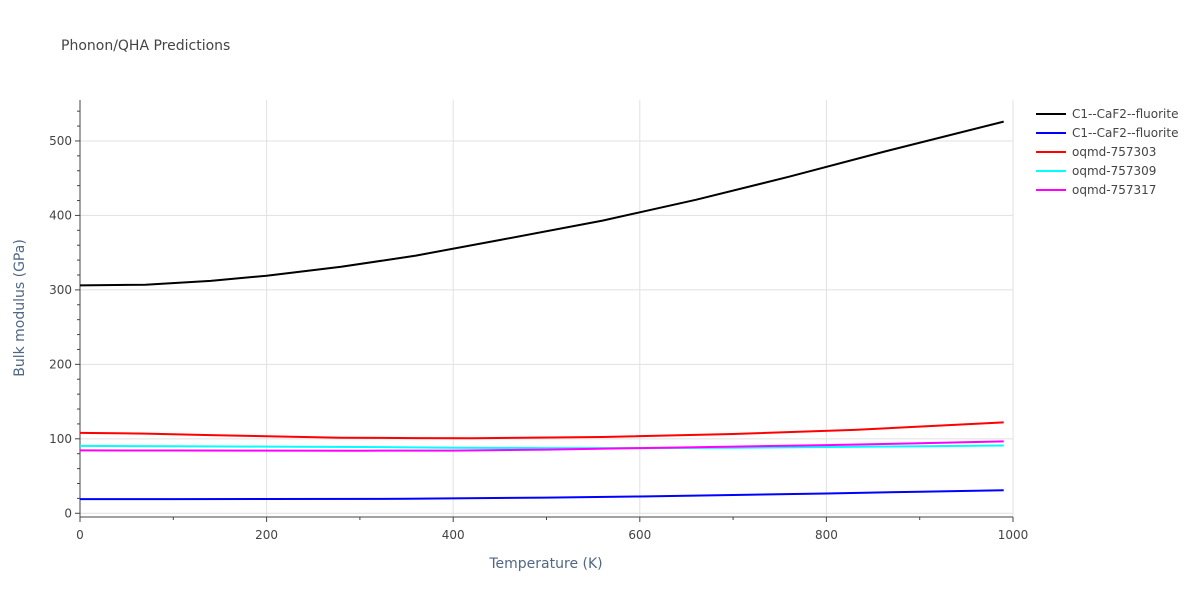 The height and width of the screenshot is (600, 1200). I want to click on x-tick-label: 600, so click(639, 535).